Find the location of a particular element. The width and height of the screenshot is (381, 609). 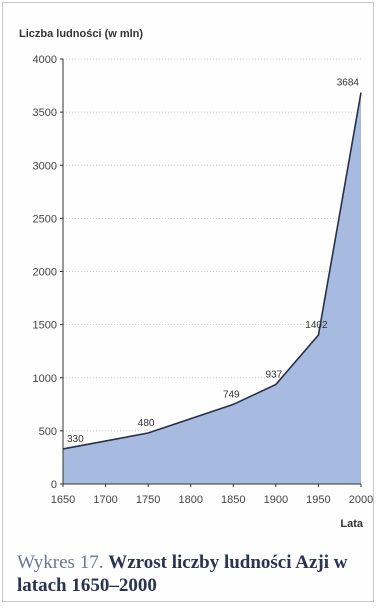

y-tick-label: 3000 is located at coordinates (45, 166).